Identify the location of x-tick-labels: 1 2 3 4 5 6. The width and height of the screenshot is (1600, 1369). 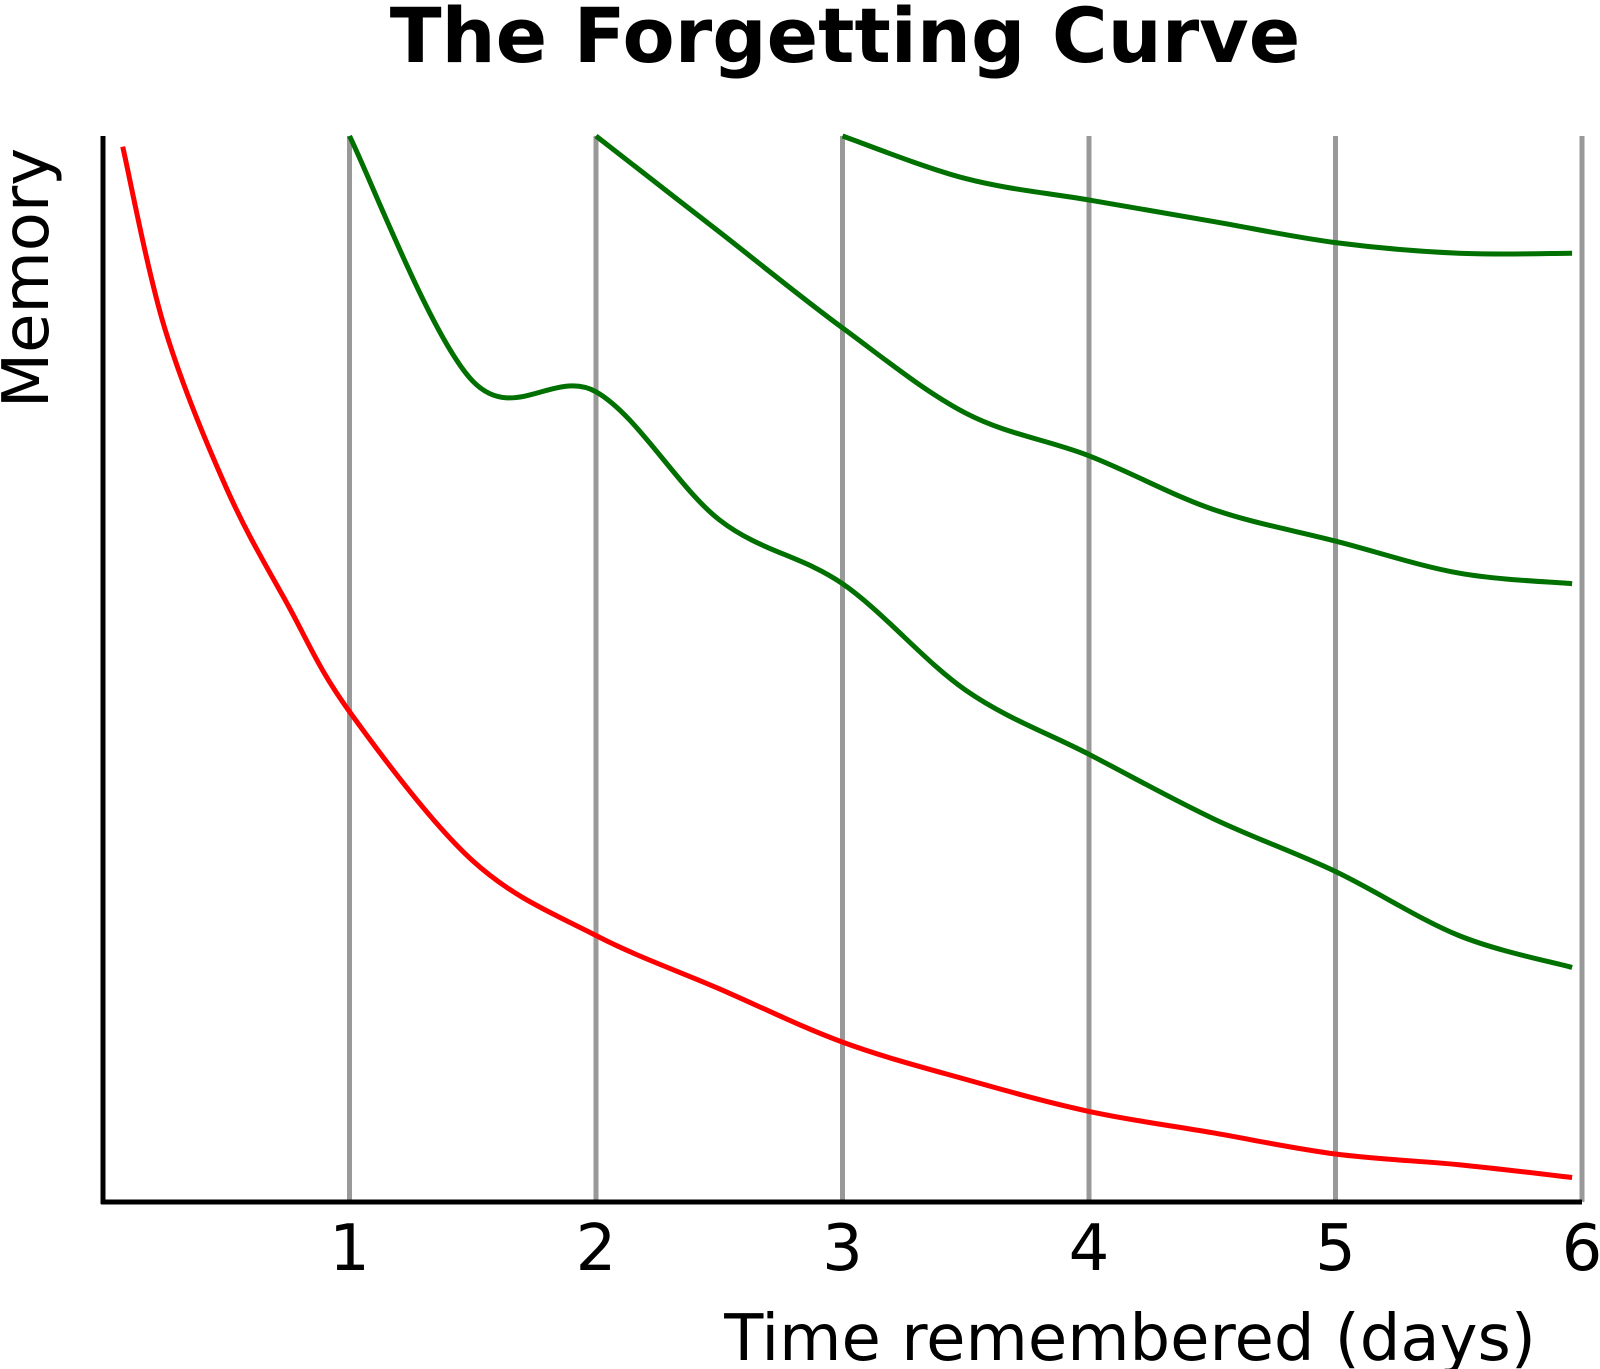
(964, 1249).